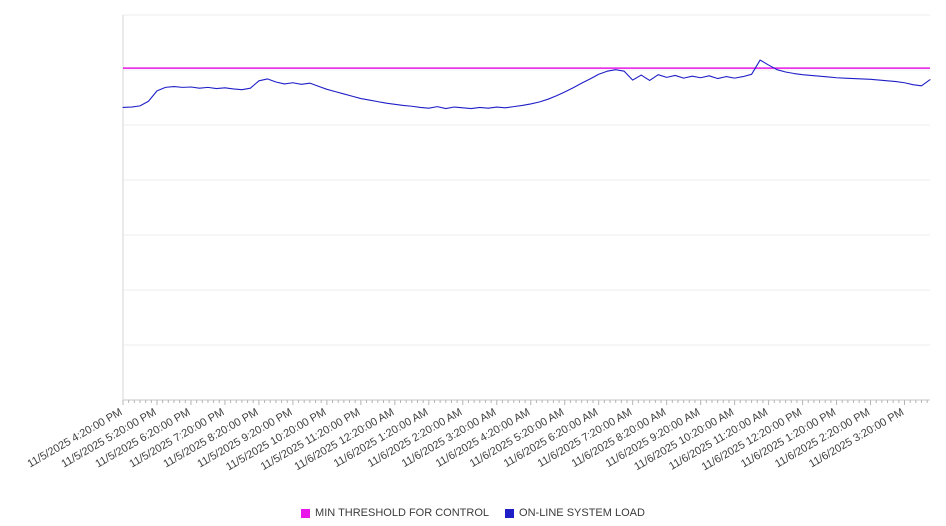 Image resolution: width=946 pixels, height=526 pixels. Describe the element at coordinates (306, 513) in the screenshot. I see `threshold-swatch-icon` at that location.